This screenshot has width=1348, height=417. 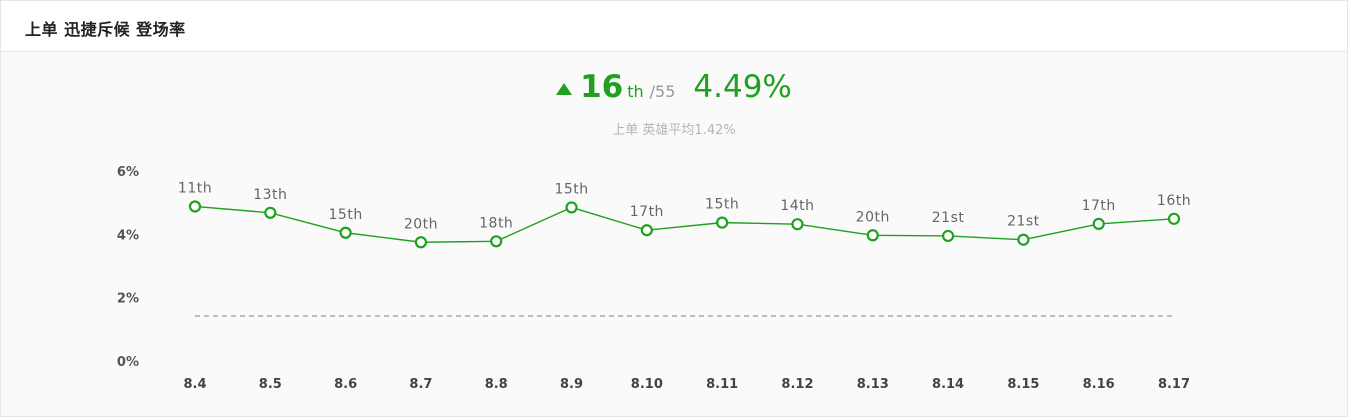 I want to click on point-rank-label: 16th, so click(x=1174, y=201).